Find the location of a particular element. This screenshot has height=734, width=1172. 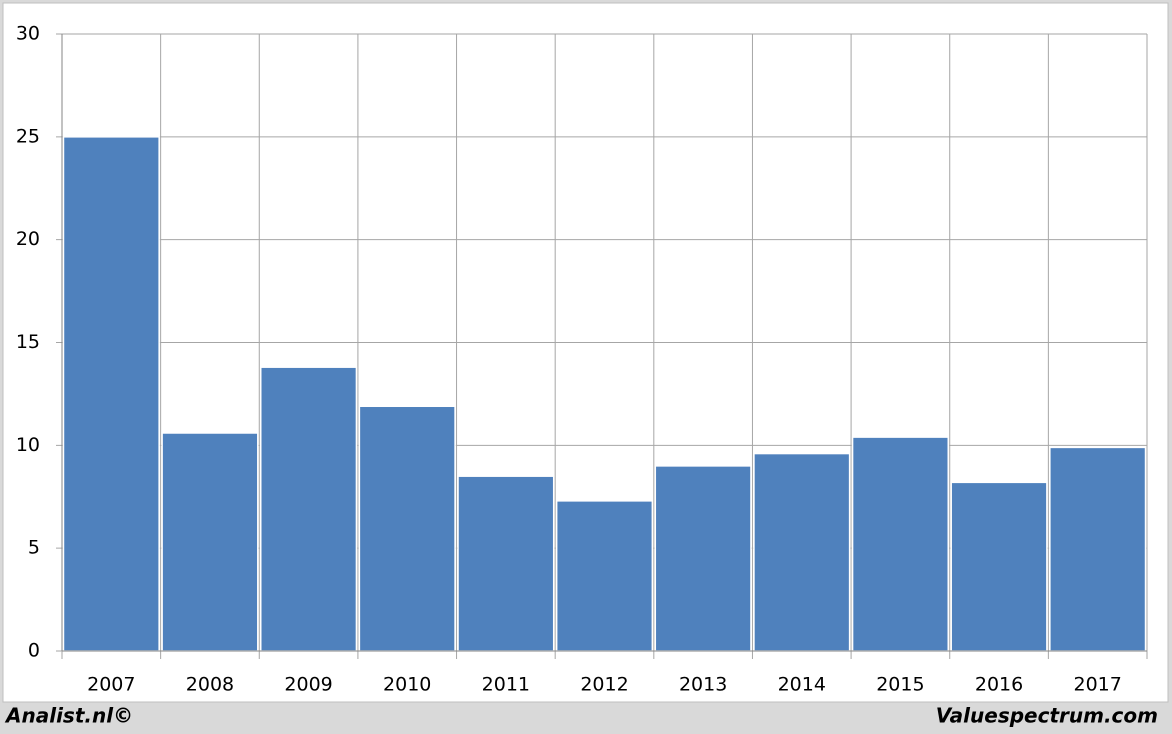

y-tick-label: 0 is located at coordinates (34, 651).